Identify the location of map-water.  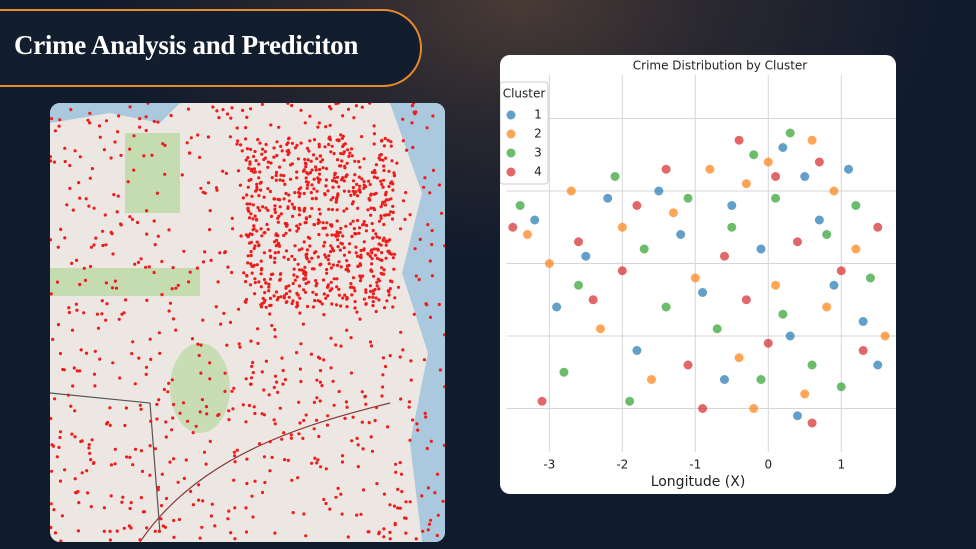
(115, 113).